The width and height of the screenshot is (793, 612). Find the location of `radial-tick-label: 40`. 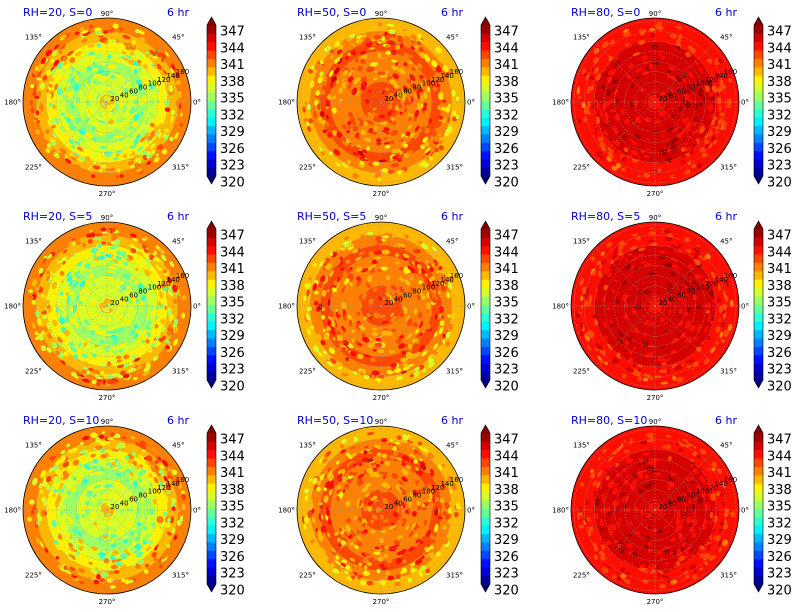

radial-tick-label: 40 is located at coordinates (672, 95).